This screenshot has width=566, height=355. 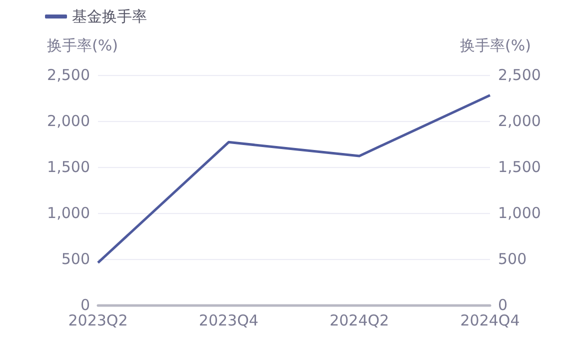 I want to click on y2-axis-title: 换手率(%), so click(x=495, y=45).